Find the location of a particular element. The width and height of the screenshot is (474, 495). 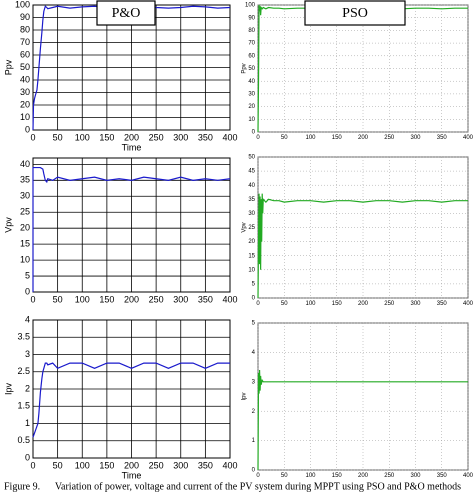

y-tick-label: 15 is located at coordinates (251, 256).